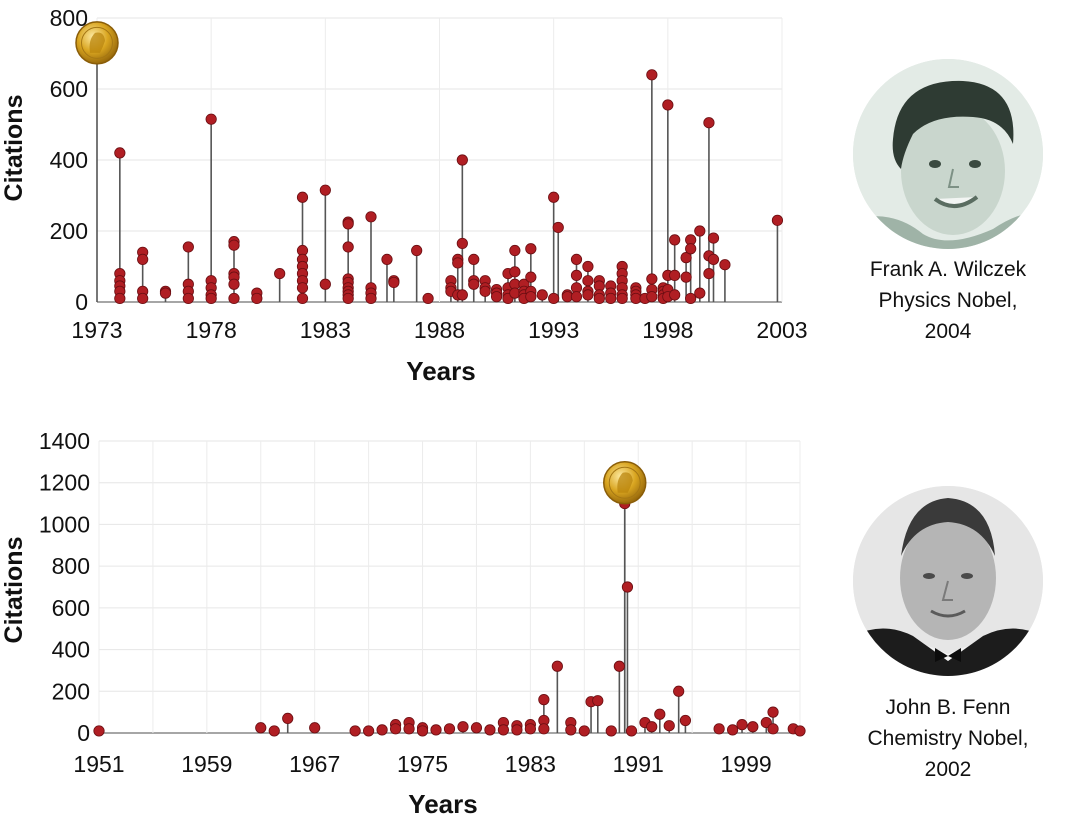 The height and width of the screenshot is (818, 1080). I want to click on laureate-prize: Physics Nobel,, so click(948, 300).